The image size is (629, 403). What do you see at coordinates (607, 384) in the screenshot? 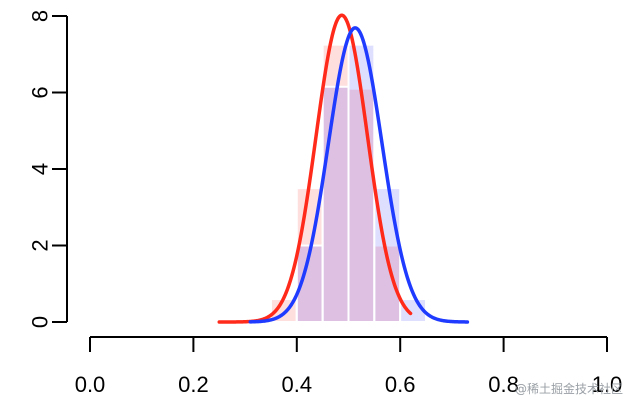
I see `x-tick-label-1.0: 1.0` at bounding box center [607, 384].